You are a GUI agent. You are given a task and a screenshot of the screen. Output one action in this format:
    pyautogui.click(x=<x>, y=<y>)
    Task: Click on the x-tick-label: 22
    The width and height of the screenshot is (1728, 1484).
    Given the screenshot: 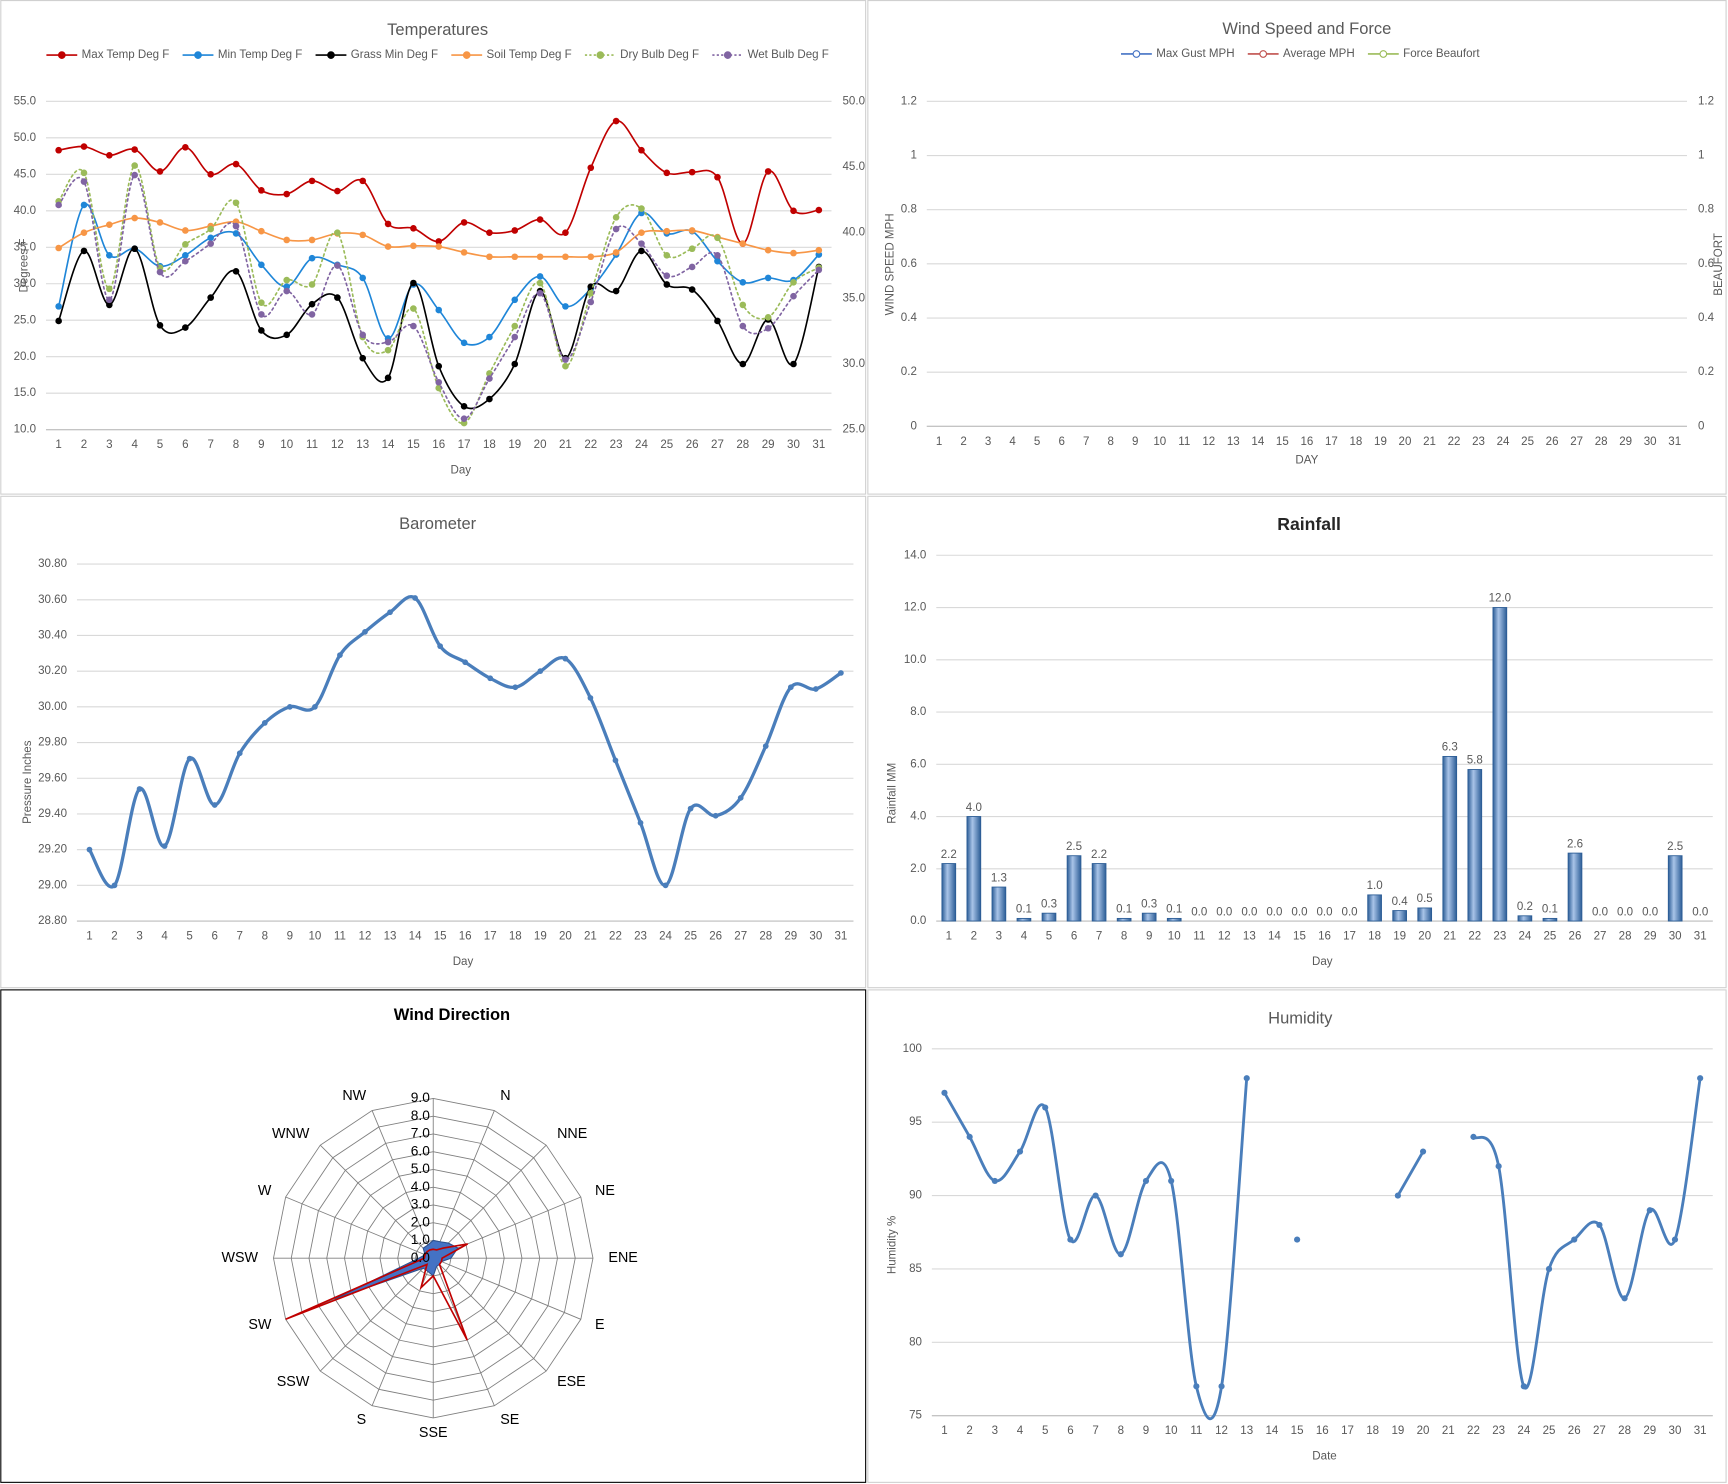 What is the action you would take?
    pyautogui.click(x=590, y=445)
    